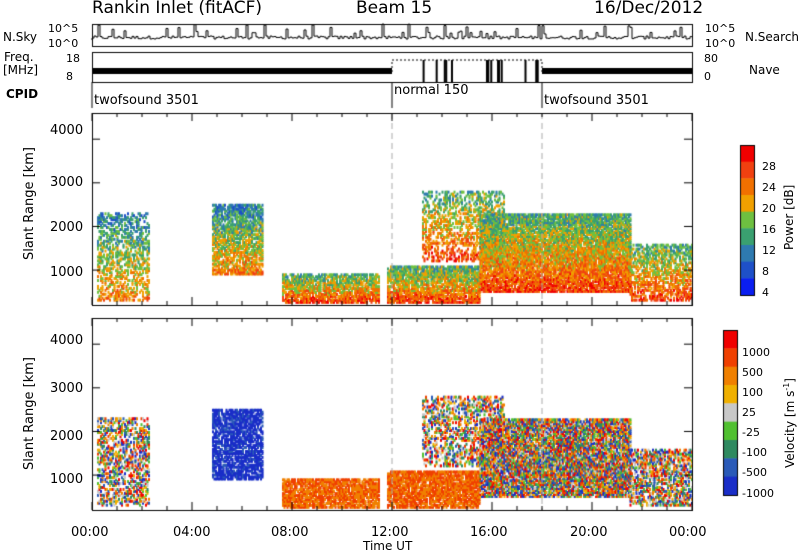  Describe the element at coordinates (688, 532) in the screenshot. I see `xtick-6: 00:00` at that location.